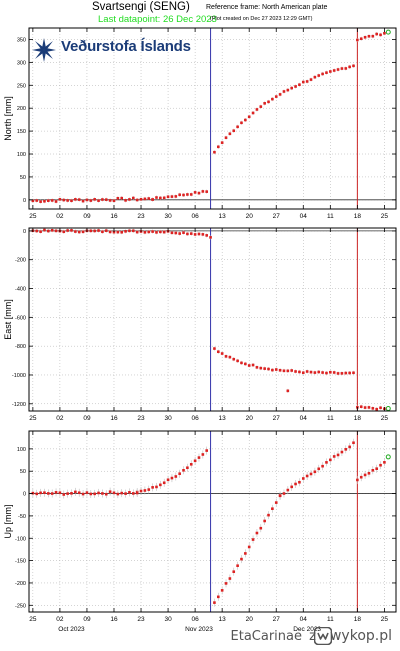 The height and width of the screenshot is (651, 400). I want to click on y-tick-label: -200, so click(20, 584).